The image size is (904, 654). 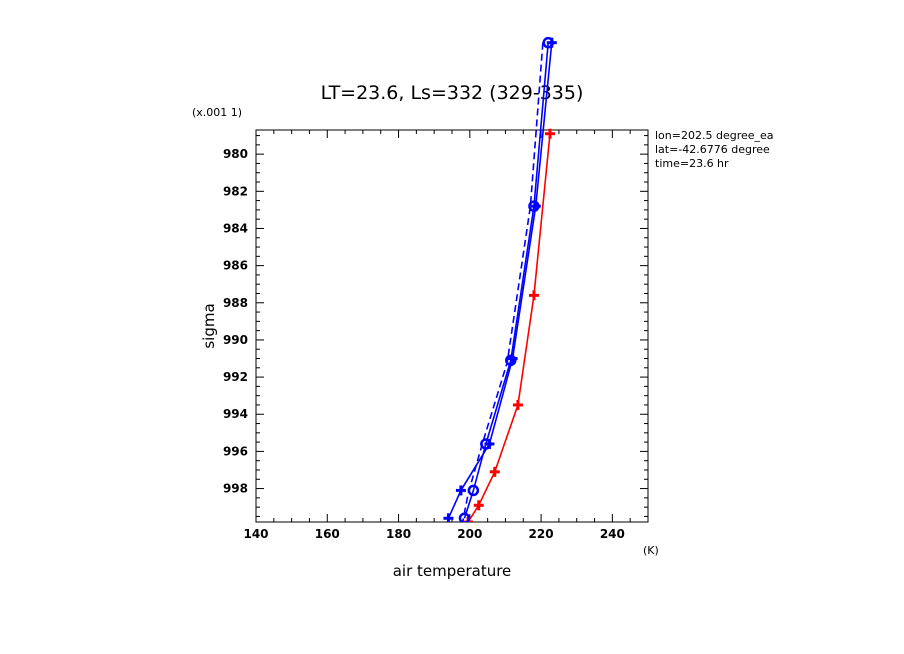 I want to click on series-2-line, so click(x=500, y=280).